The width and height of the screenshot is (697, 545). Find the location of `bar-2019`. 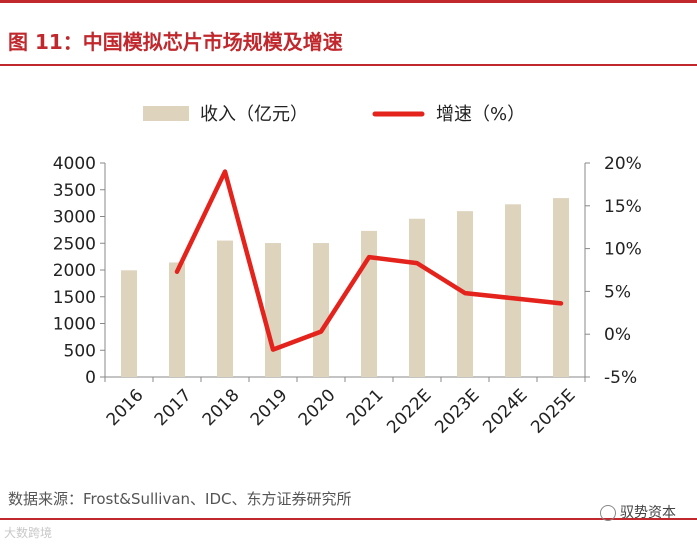

bar-2019 is located at coordinates (273, 310).